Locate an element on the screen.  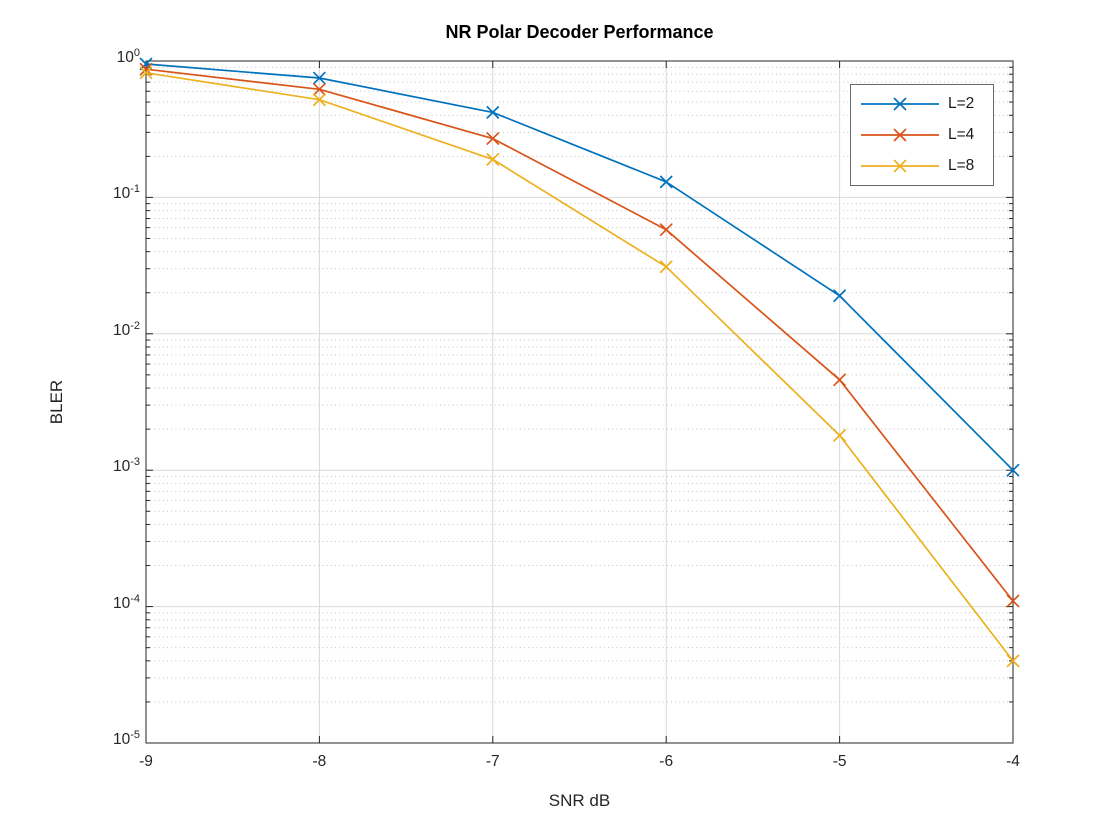
legend-entry-L=8: L=8 is located at coordinates (926, 166).